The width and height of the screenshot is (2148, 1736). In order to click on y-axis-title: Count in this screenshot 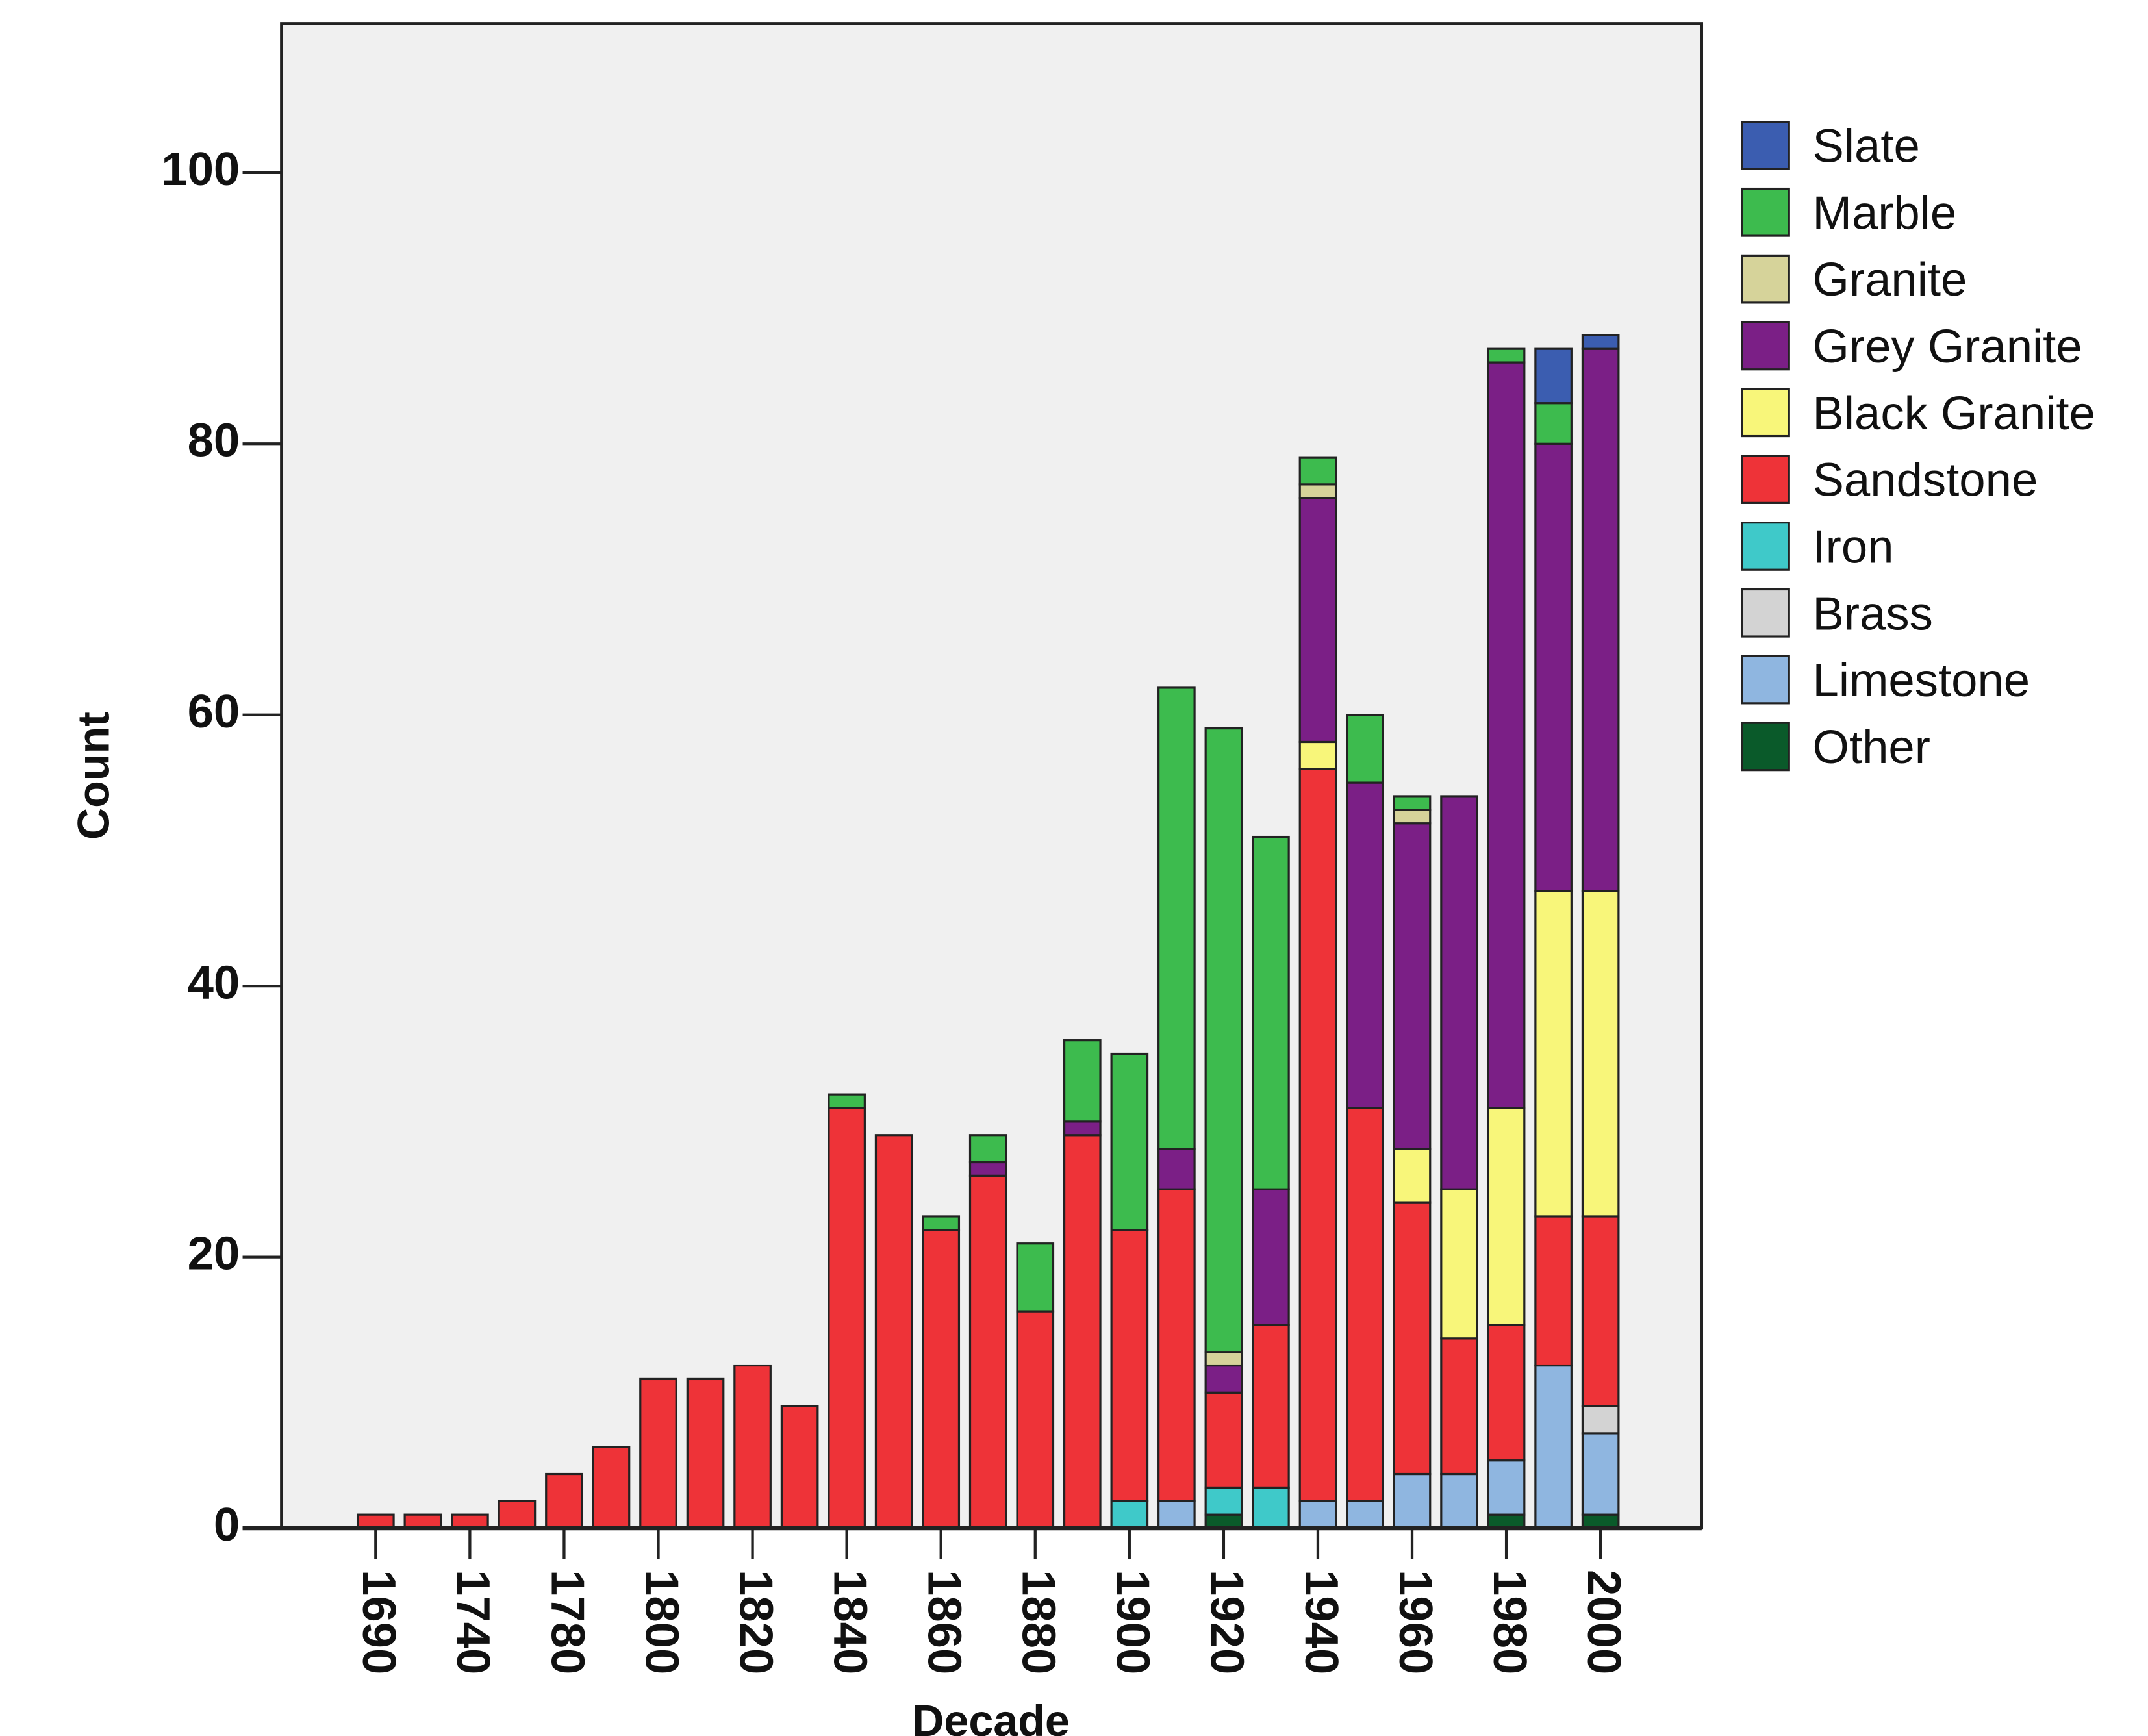, I will do `click(94, 776)`.